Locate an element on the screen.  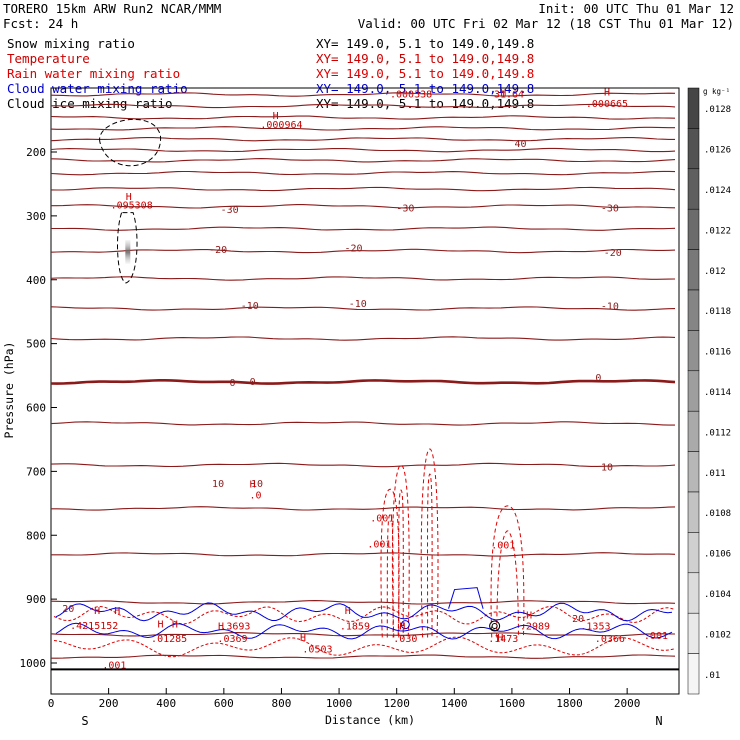
colorbar-tick-label: .0106 is located at coordinates (717, 555).